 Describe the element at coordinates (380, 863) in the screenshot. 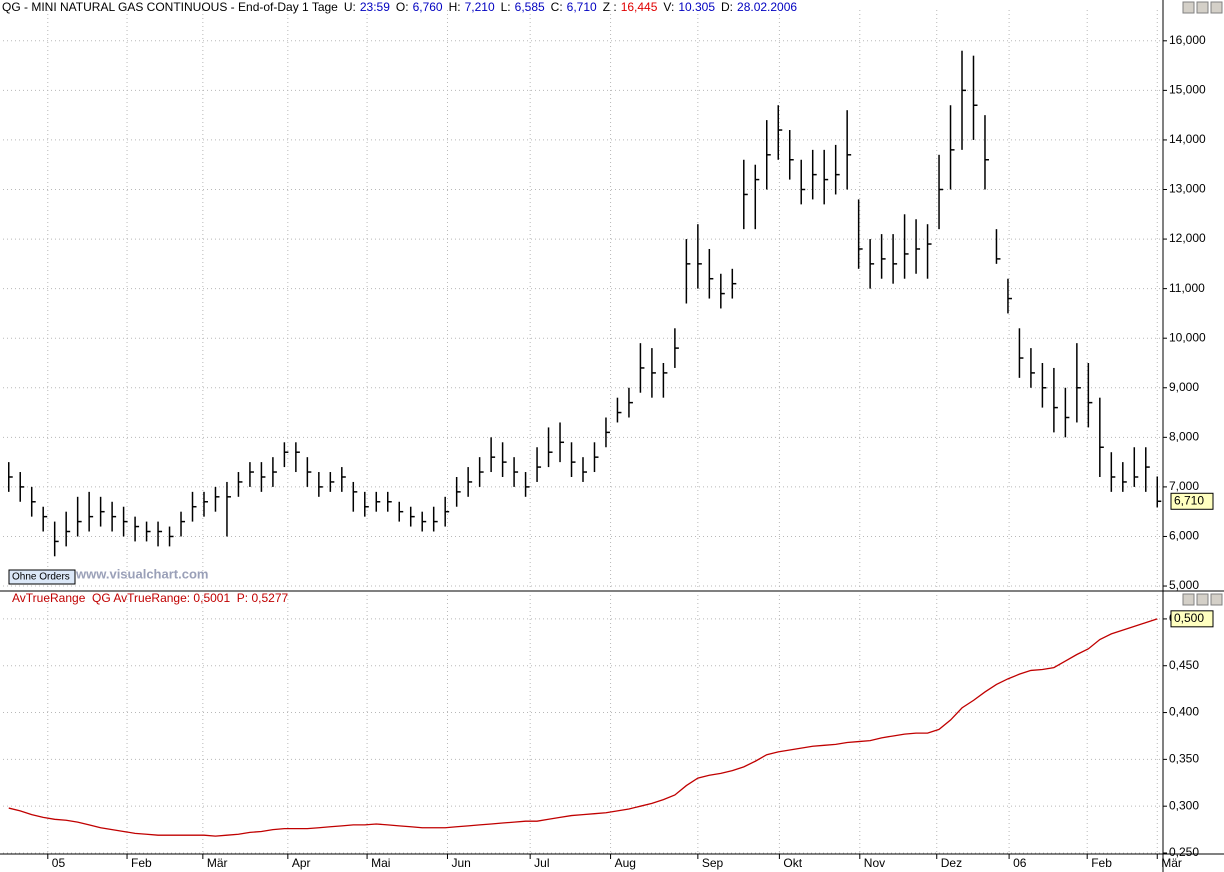

I see `x-tick-label: Mai` at that location.